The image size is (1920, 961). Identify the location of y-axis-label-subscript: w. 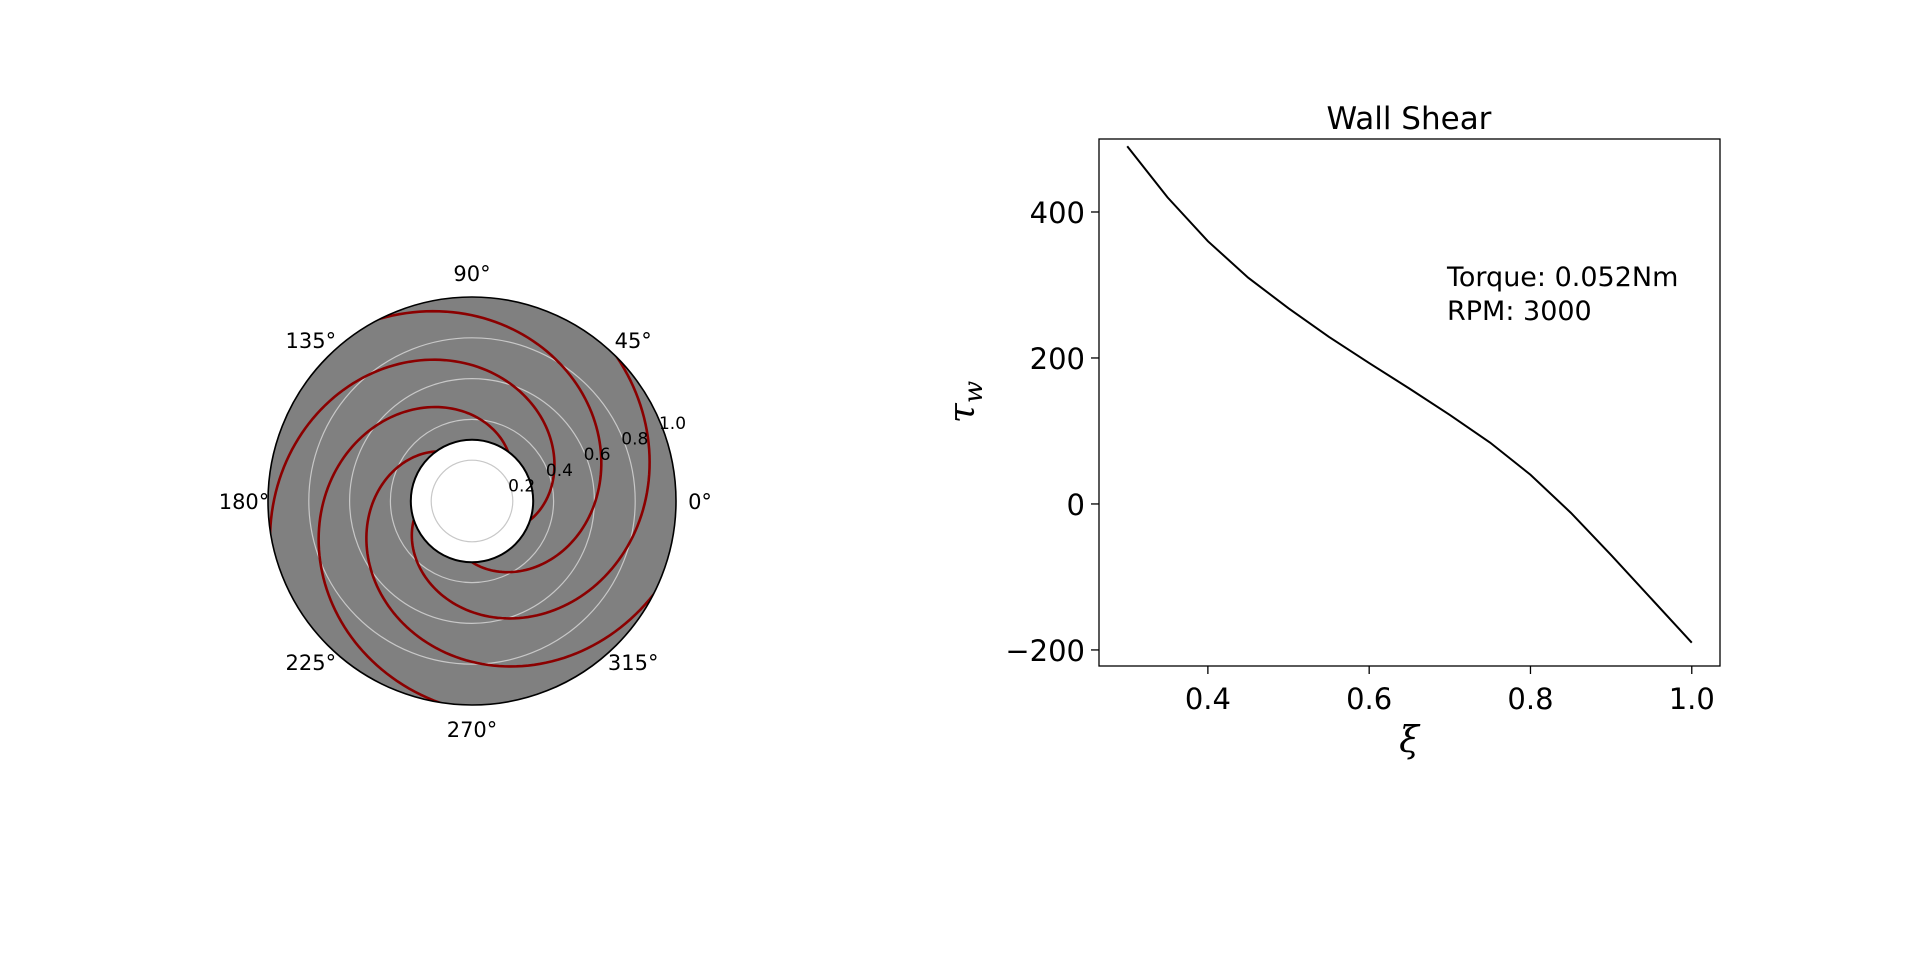
(974, 392).